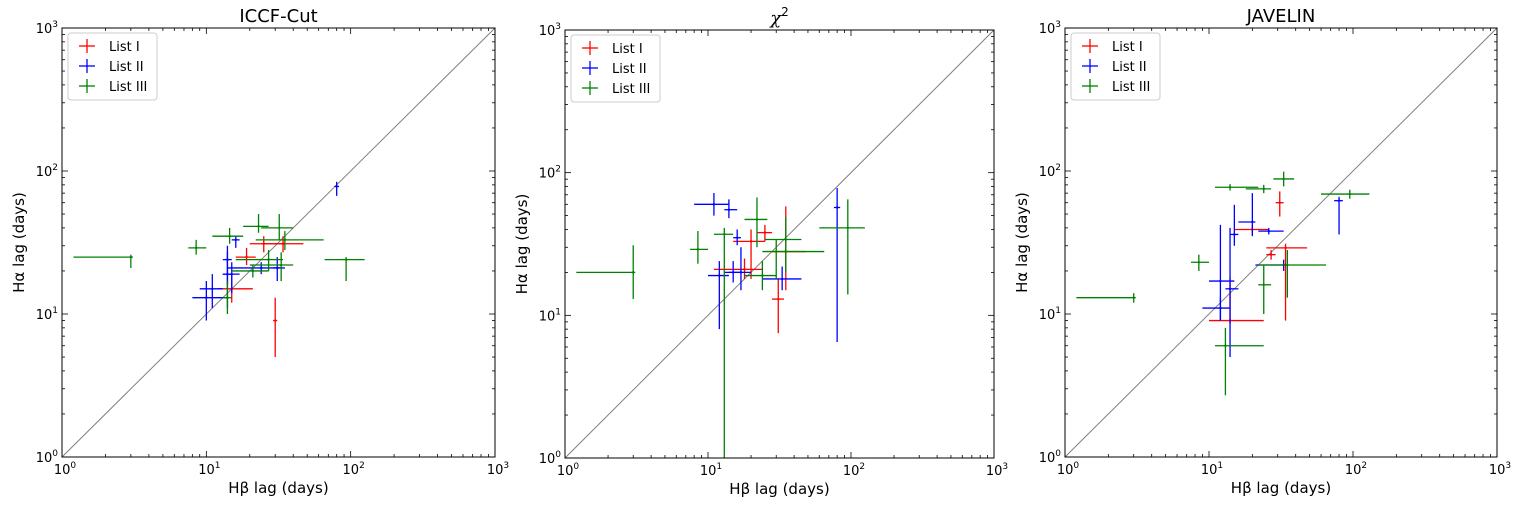  I want to click on legend-entry: List I, so click(1112, 47).